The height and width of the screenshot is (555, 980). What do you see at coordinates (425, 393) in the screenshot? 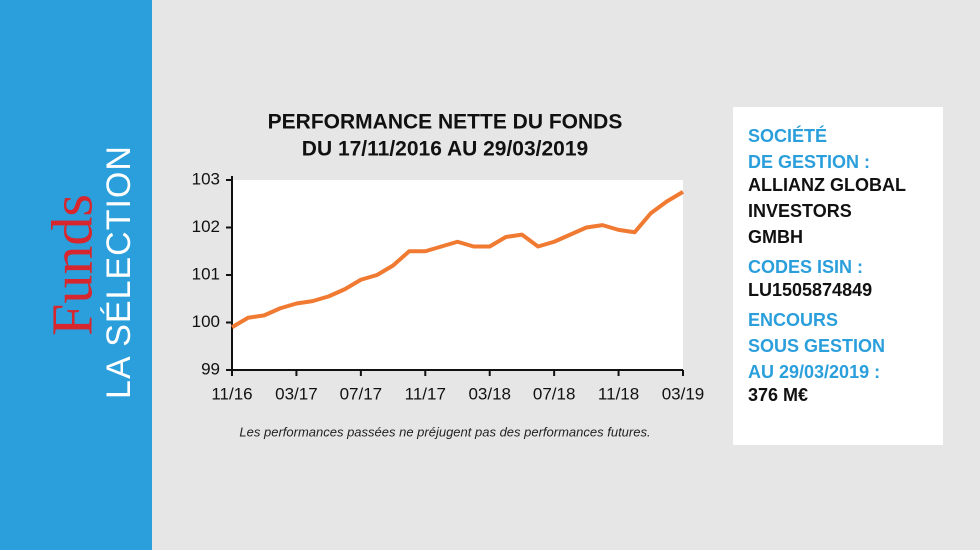
I see `x-tick-label: 11/17` at bounding box center [425, 393].